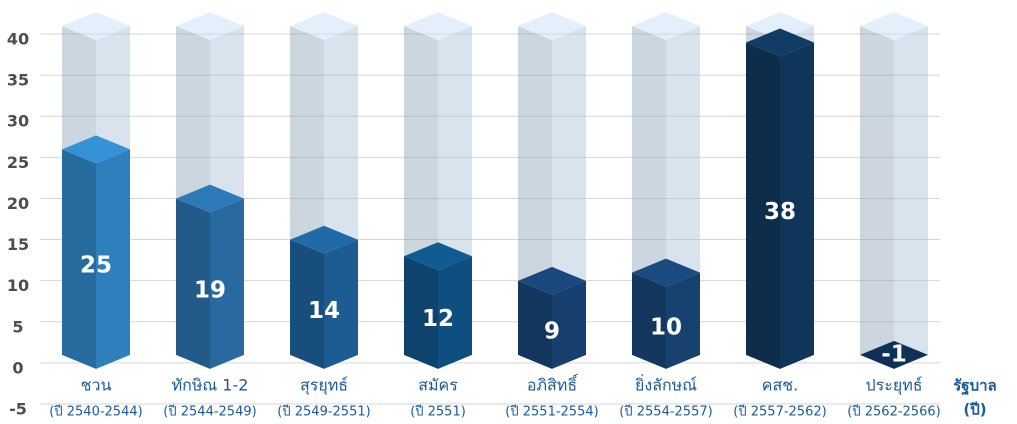 The image size is (1017, 424). What do you see at coordinates (18, 203) in the screenshot?
I see `y-tick-label: 20` at bounding box center [18, 203].